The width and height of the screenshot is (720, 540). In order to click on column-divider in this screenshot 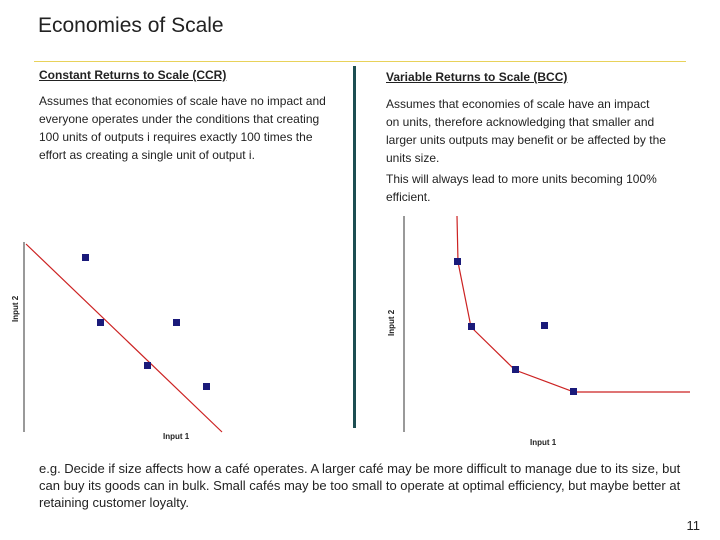, I will do `click(354, 247)`.